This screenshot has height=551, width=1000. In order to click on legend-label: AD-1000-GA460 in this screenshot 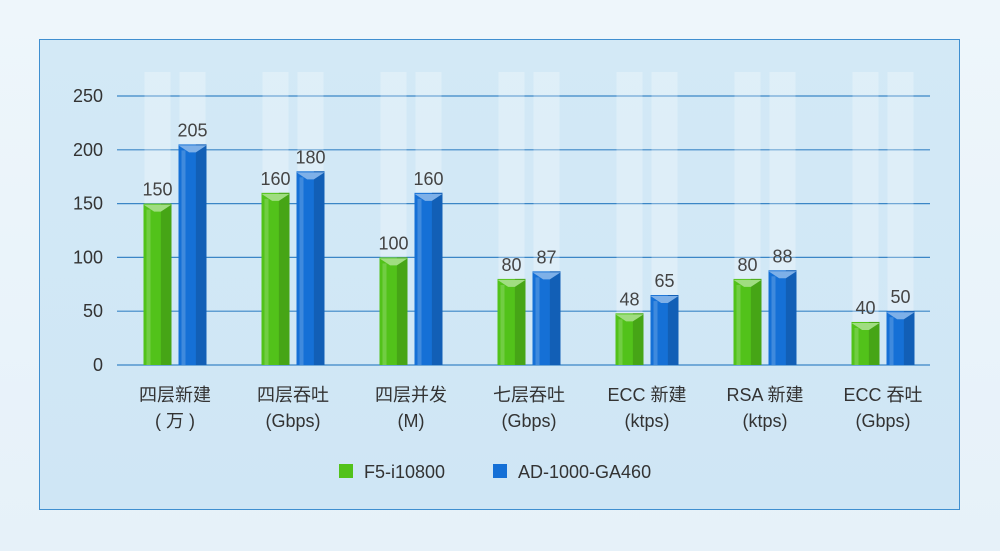, I will do `click(584, 472)`.